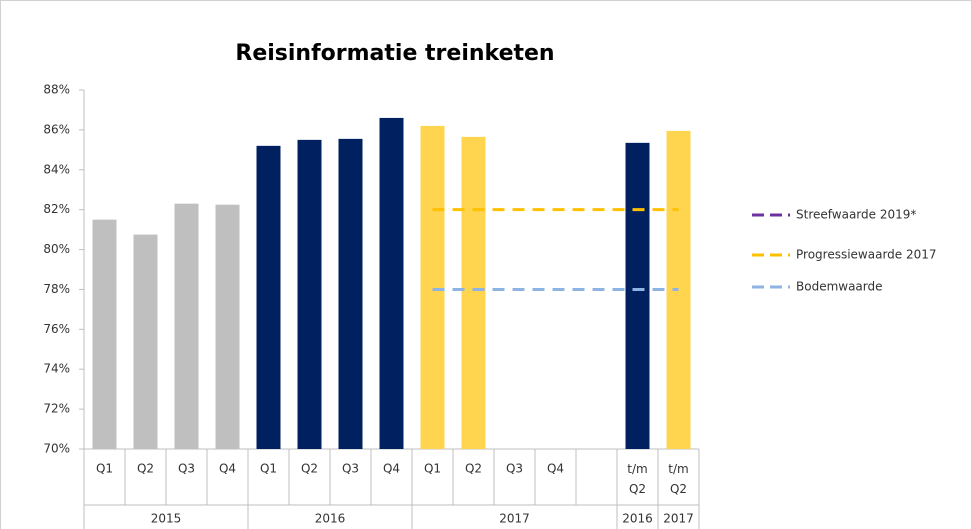 The width and height of the screenshot is (972, 529). What do you see at coordinates (56, 169) in the screenshot?
I see `y-tick-label: 84%` at bounding box center [56, 169].